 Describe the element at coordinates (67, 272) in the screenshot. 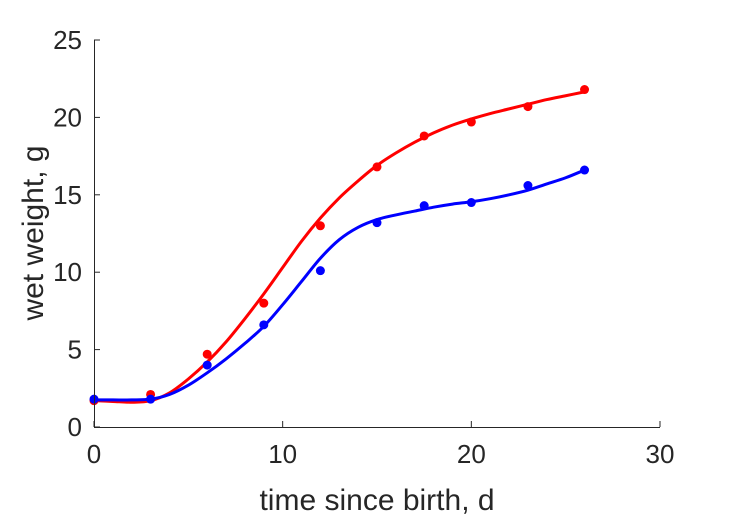

I see `y-tick-label: 10` at that location.